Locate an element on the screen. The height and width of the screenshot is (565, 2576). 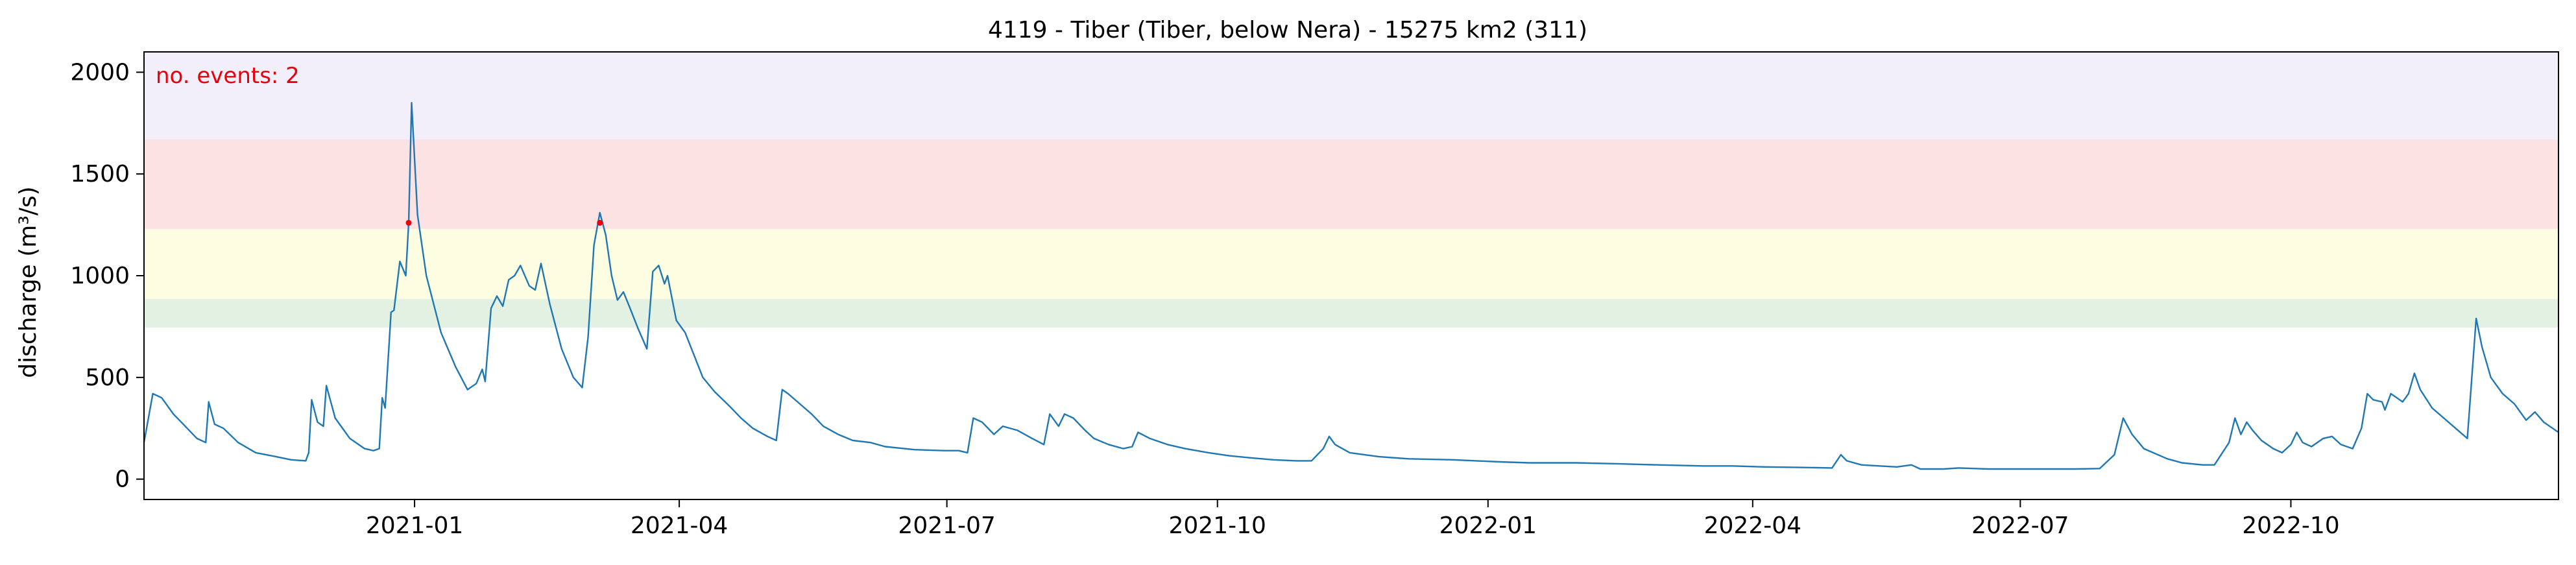
x-tick-label: 2021-10 is located at coordinates (1217, 525).